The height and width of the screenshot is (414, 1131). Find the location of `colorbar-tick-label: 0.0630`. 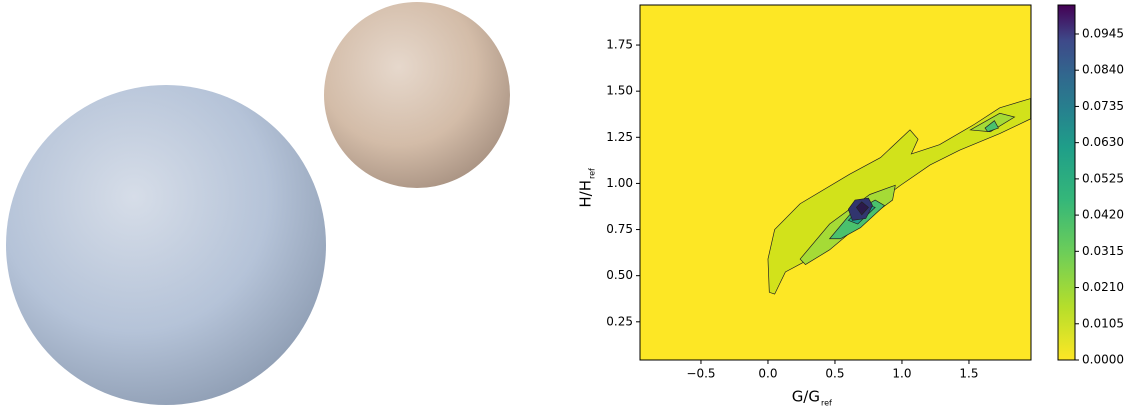

colorbar-tick-label: 0.0630 is located at coordinates (1103, 142).